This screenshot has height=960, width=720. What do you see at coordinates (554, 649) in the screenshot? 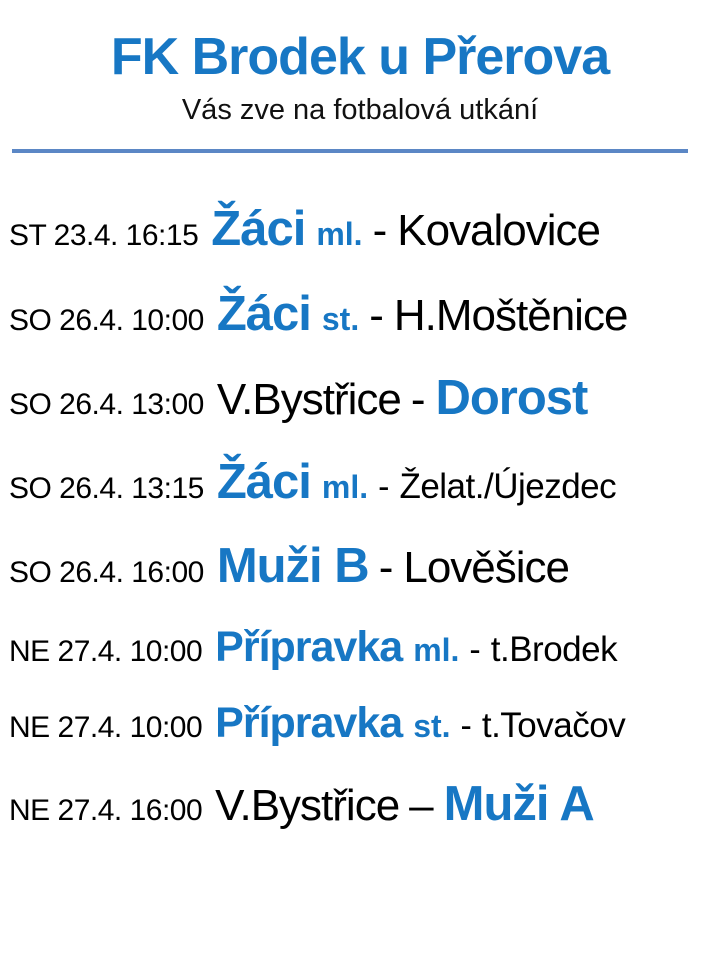
I see `opponent-name: t.Brodek` at bounding box center [554, 649].